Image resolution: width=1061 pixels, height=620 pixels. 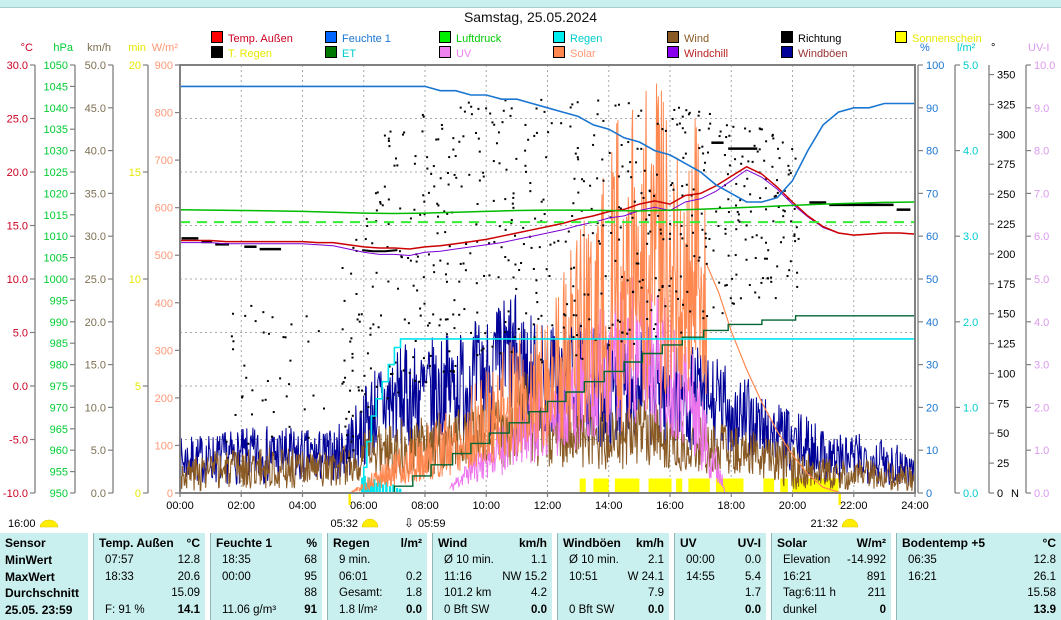 I want to click on table-row-label: MinWert, so click(x=29, y=560).